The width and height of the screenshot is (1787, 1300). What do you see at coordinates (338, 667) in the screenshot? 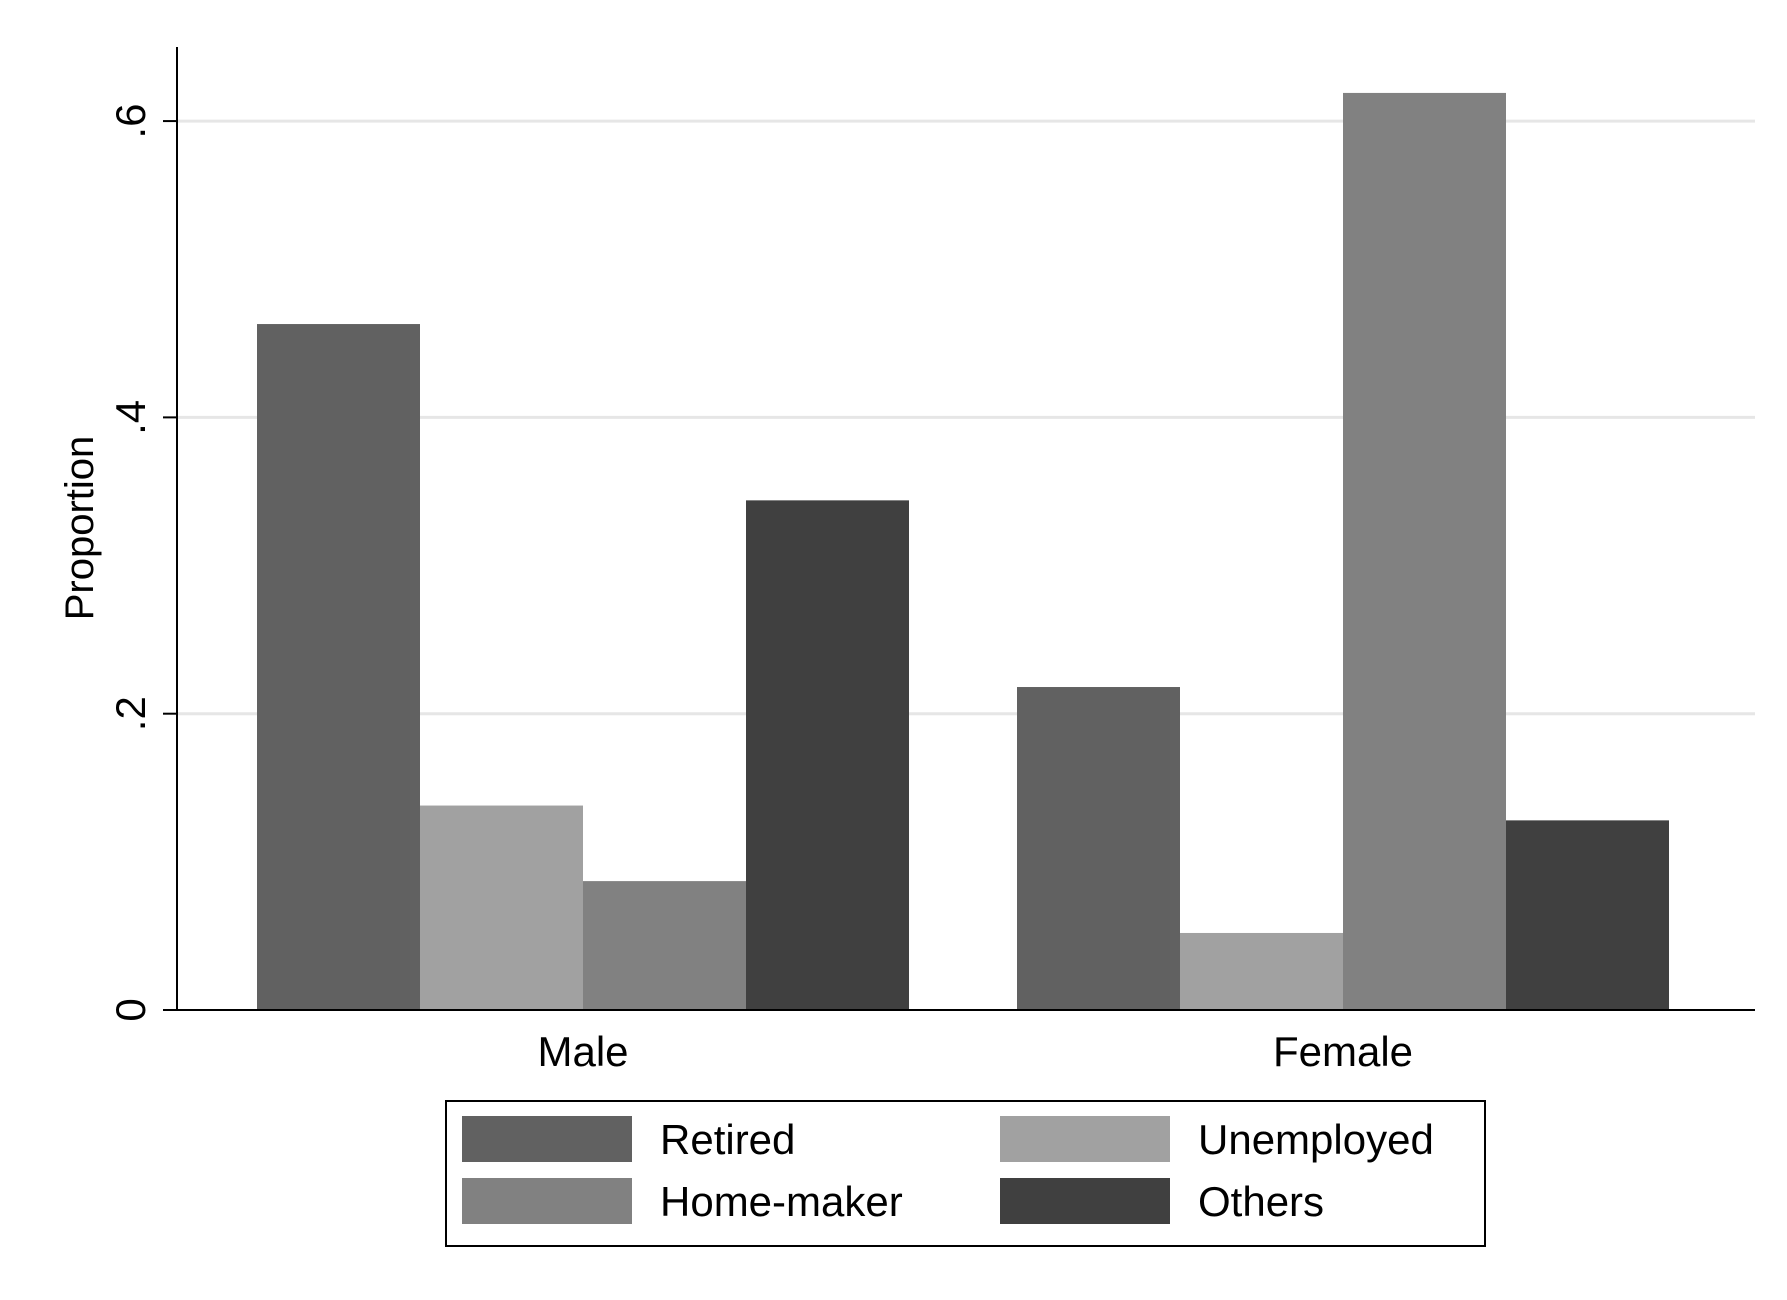
I see `bar-male-retired` at bounding box center [338, 667].